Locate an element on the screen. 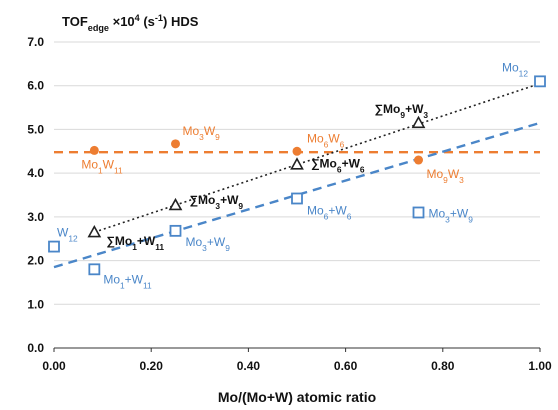 The image size is (558, 410). point-label: Mo9W3 is located at coordinates (446, 176).